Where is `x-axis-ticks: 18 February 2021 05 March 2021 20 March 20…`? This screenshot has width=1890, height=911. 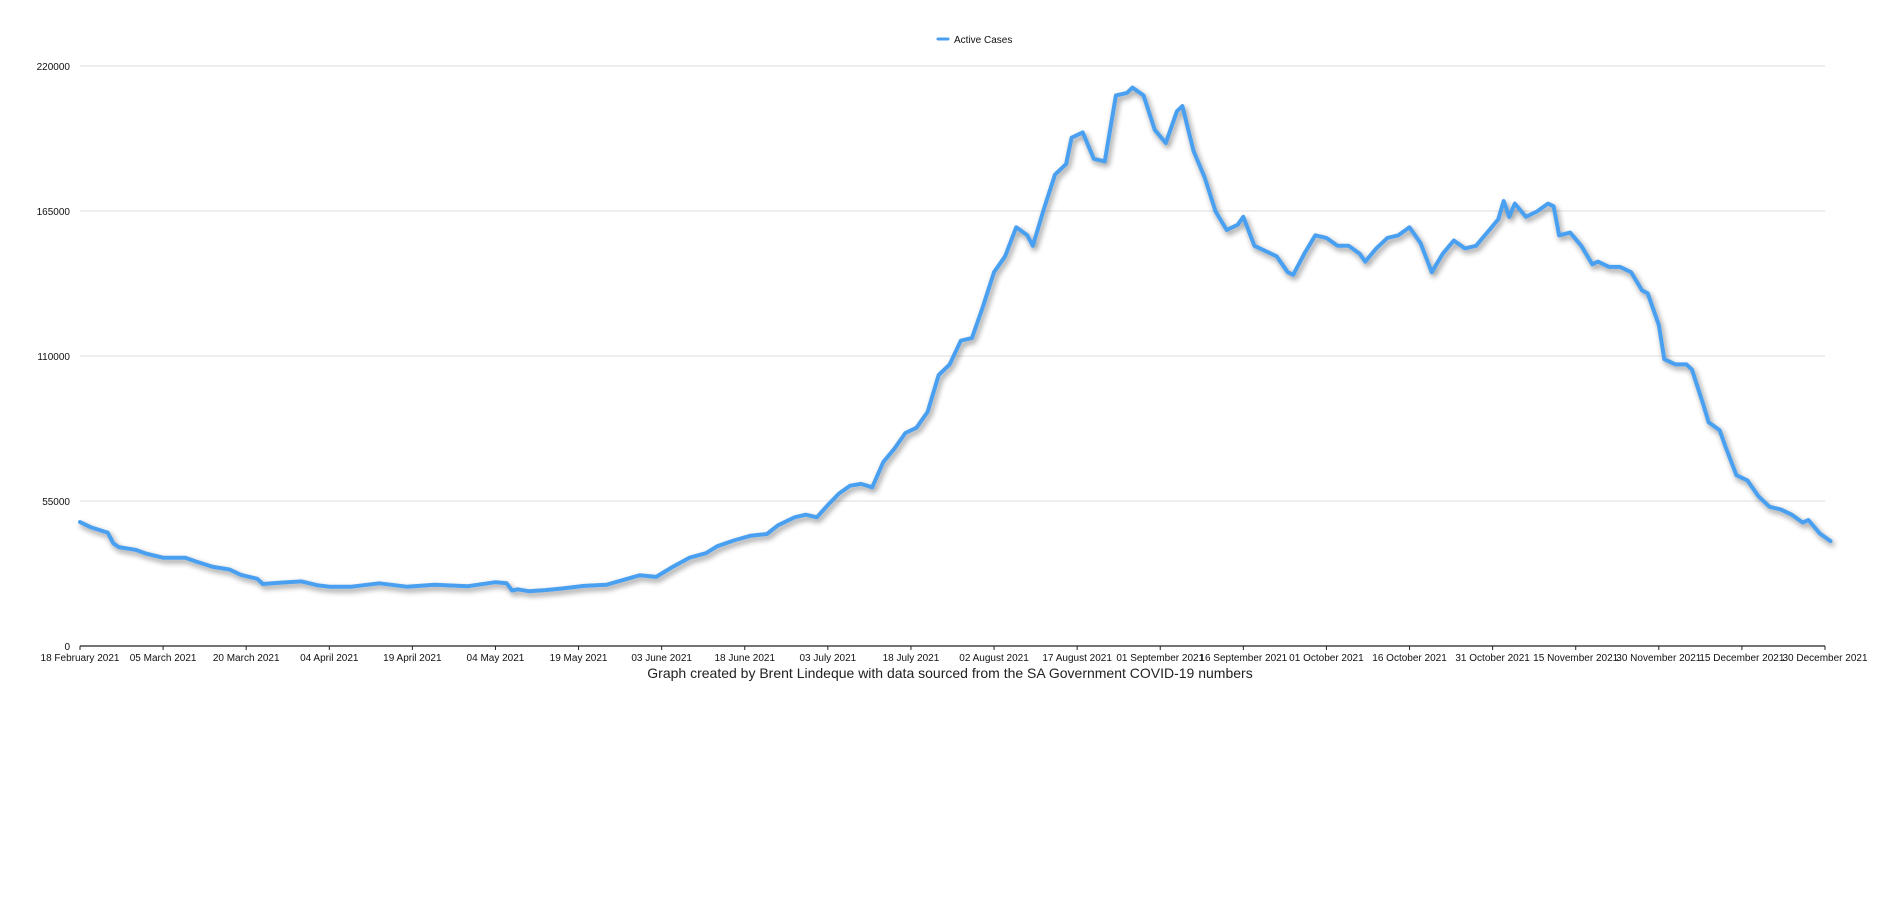
x-axis-ticks: 18 February 2021 05 March 2021 20 March 20… is located at coordinates (954, 655).